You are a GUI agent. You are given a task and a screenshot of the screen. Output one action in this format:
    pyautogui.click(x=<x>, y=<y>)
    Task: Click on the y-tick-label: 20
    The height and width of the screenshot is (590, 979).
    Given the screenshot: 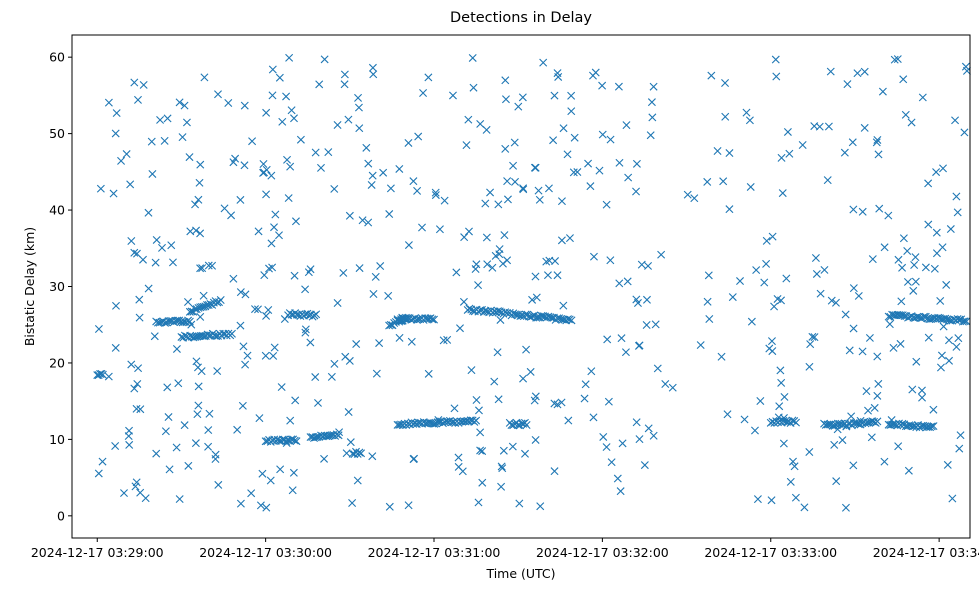 What is the action you would take?
    pyautogui.click(x=57, y=362)
    